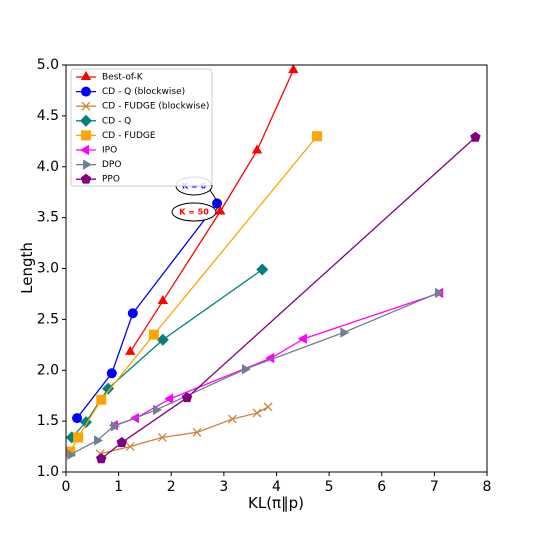 The height and width of the screenshot is (544, 540). What do you see at coordinates (223, 487) in the screenshot?
I see `x-tick-label: 3` at bounding box center [223, 487].